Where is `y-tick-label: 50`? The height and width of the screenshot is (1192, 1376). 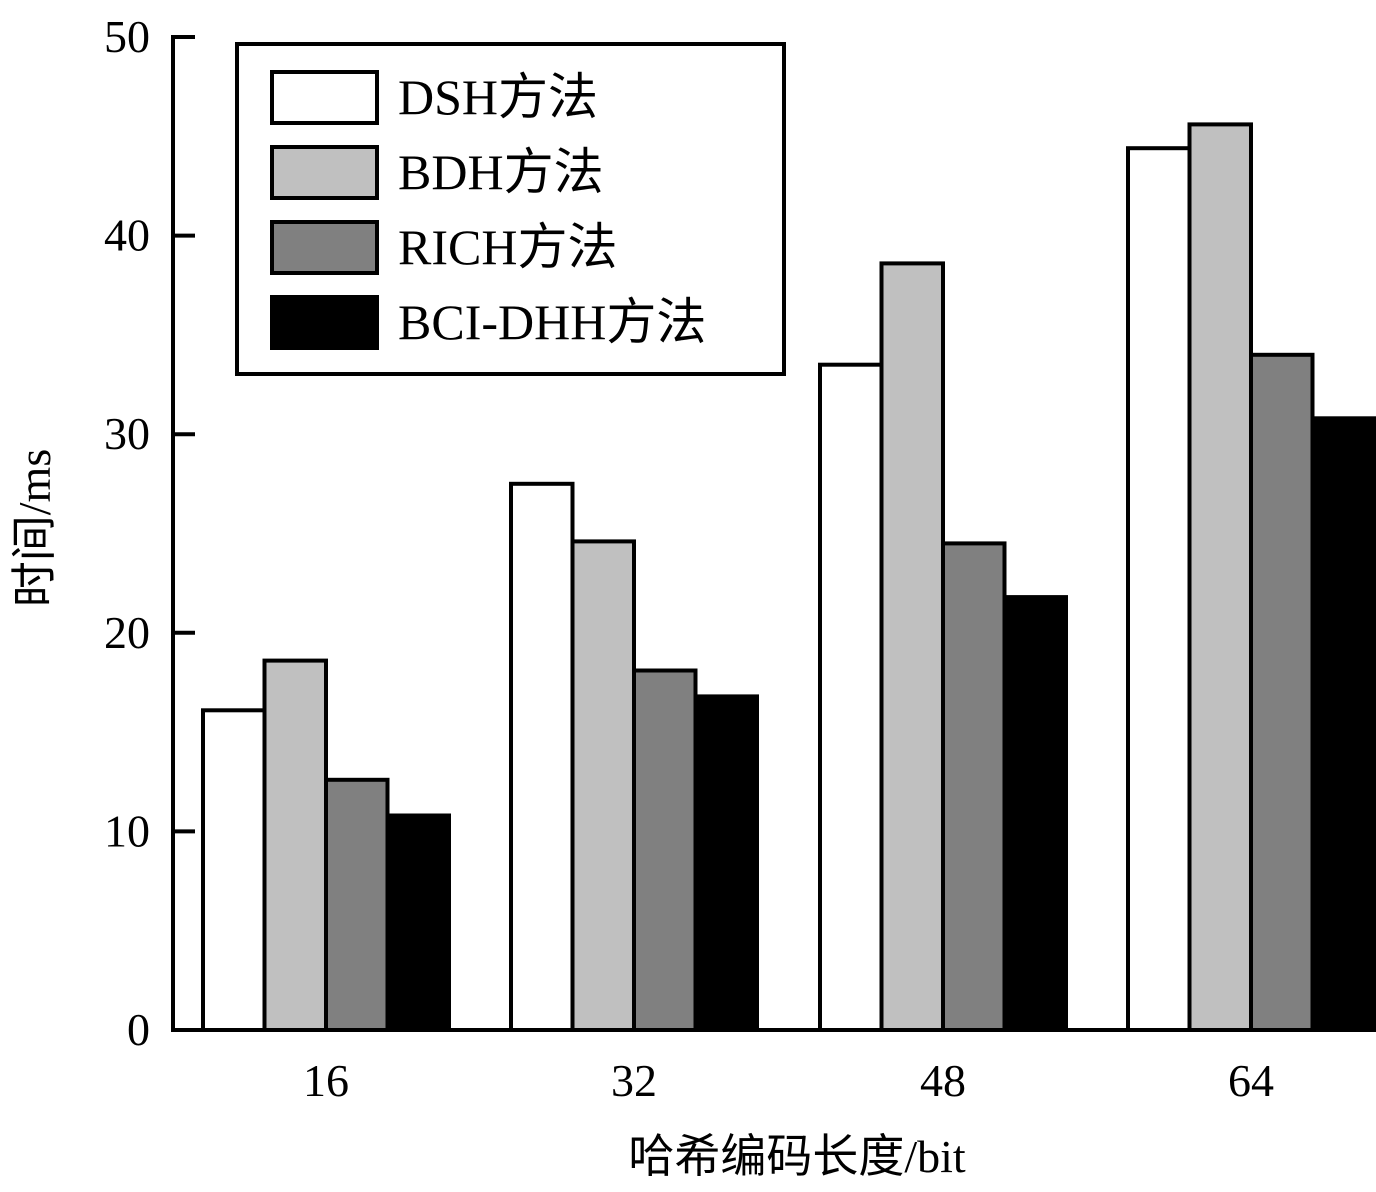
y-tick-label: 50 is located at coordinates (127, 36).